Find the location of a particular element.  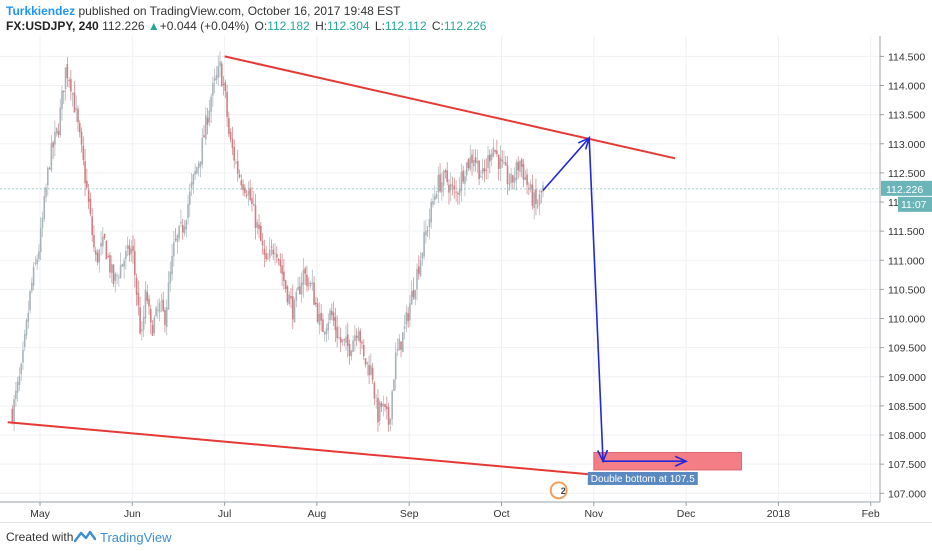

open-value: 112.182 is located at coordinates (288, 26).